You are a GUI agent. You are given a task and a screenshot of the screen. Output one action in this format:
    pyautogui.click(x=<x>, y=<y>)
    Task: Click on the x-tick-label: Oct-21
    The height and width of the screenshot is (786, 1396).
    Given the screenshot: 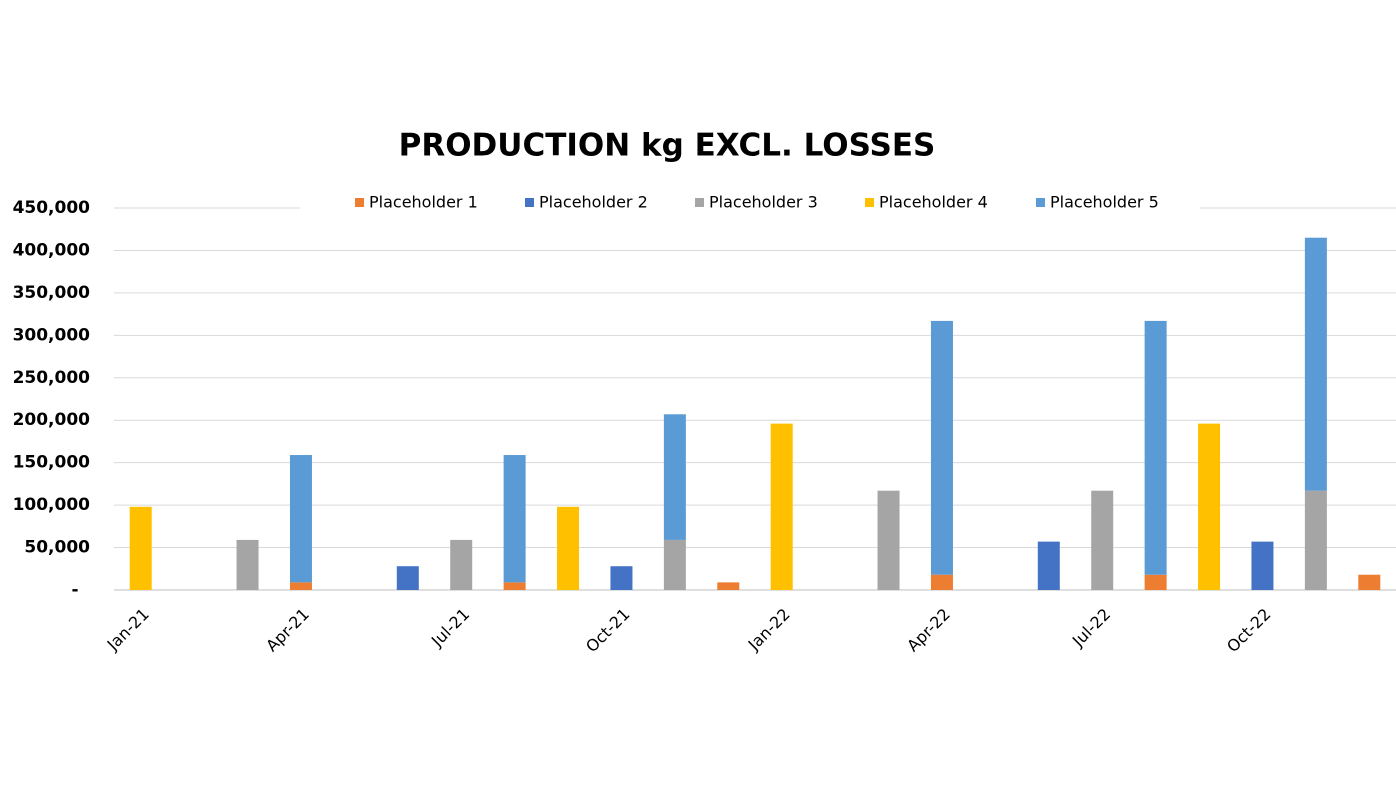 What is the action you would take?
    pyautogui.click(x=607, y=630)
    